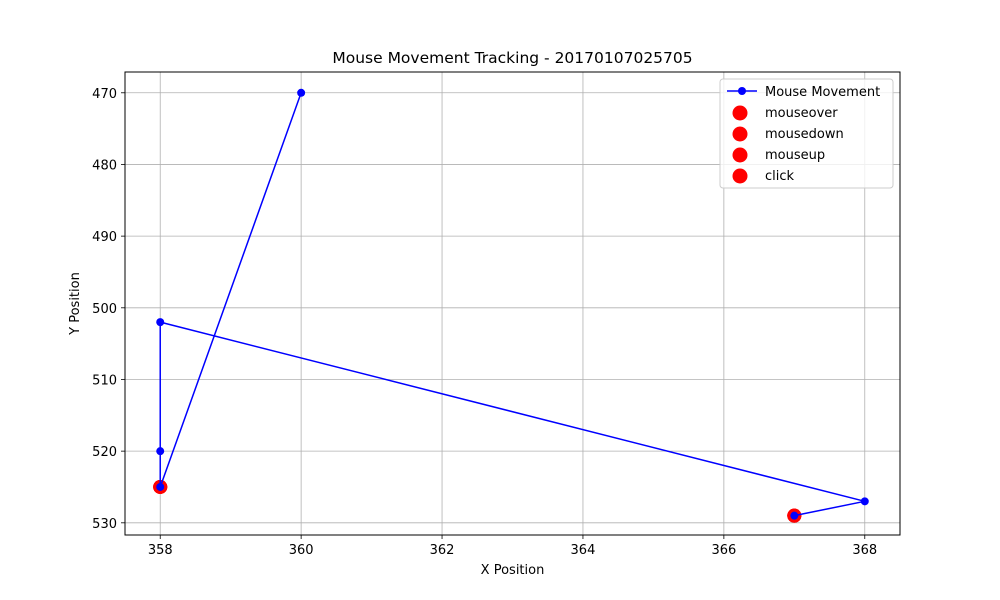 Image resolution: width=1000 pixels, height=600 pixels. Describe the element at coordinates (75, 304) in the screenshot. I see `y-axis-label: Y Position` at that location.